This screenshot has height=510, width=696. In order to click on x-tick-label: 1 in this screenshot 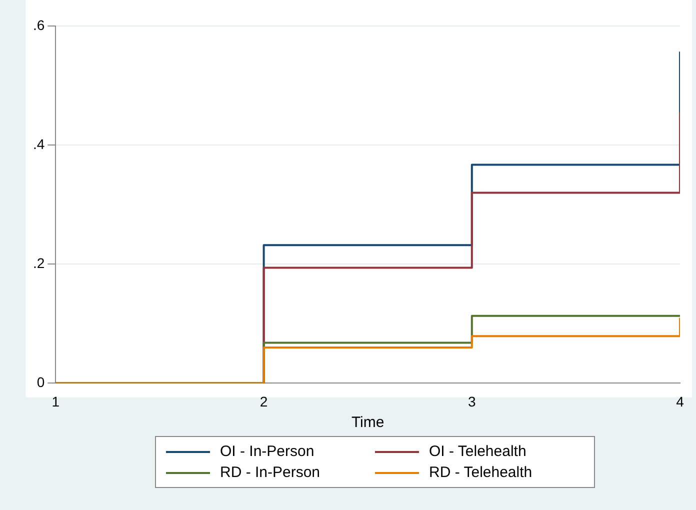, I will do `click(56, 401)`.